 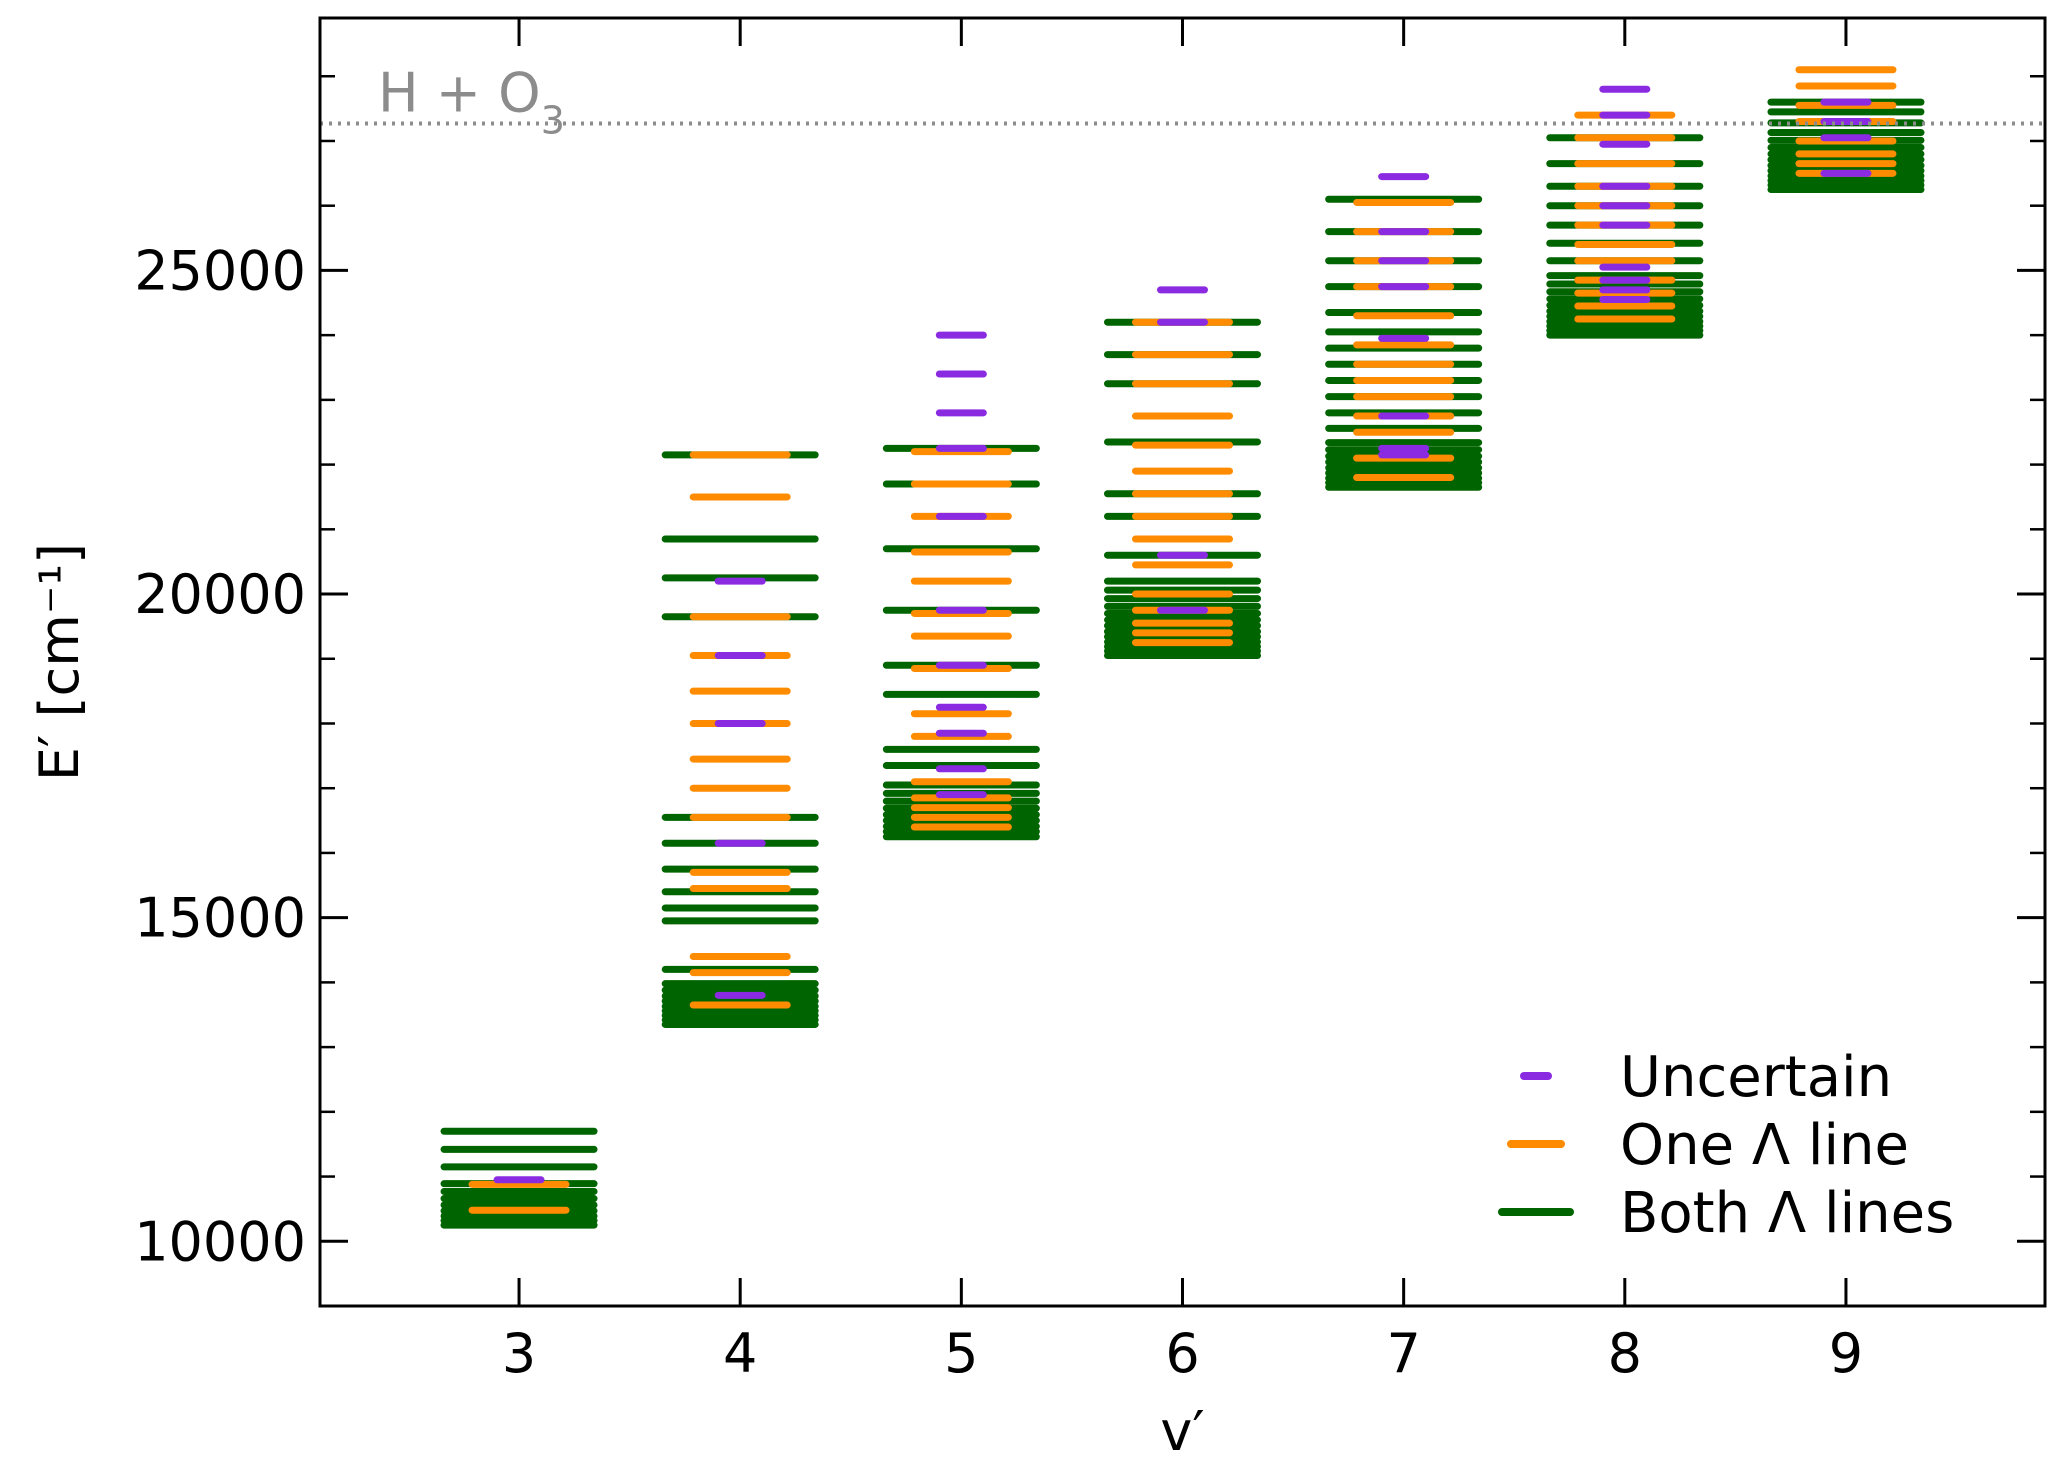 I want to click on x-tick-label: 7, so click(x=1403, y=1353).